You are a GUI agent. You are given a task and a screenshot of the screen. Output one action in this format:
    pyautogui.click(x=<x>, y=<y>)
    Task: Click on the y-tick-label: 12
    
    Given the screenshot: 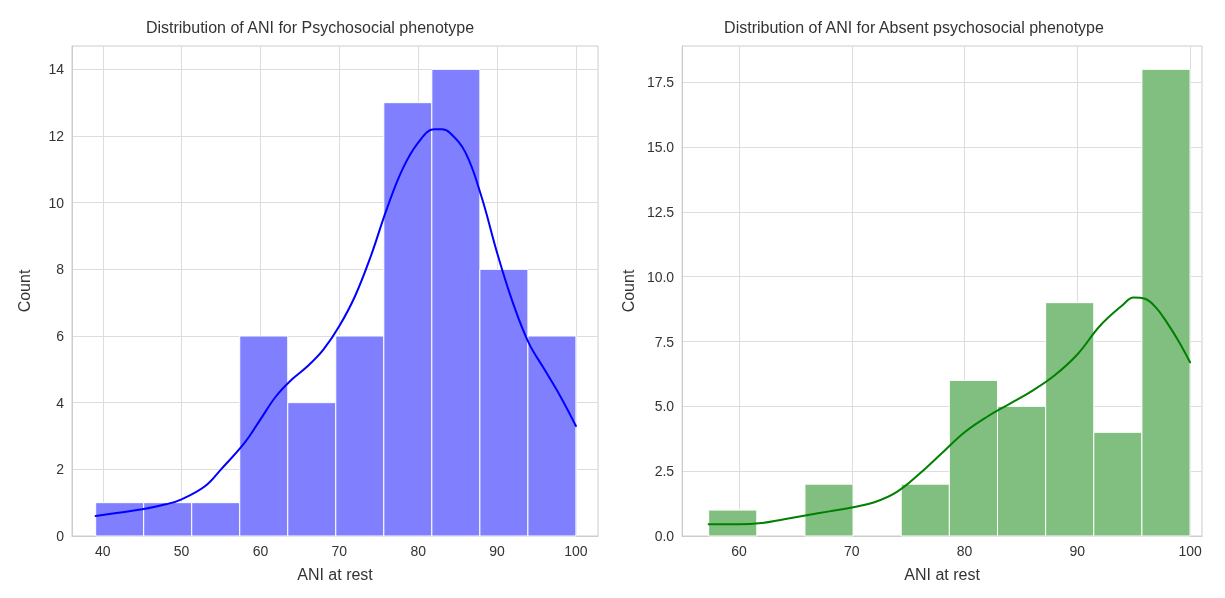 What is the action you would take?
    pyautogui.click(x=56, y=136)
    